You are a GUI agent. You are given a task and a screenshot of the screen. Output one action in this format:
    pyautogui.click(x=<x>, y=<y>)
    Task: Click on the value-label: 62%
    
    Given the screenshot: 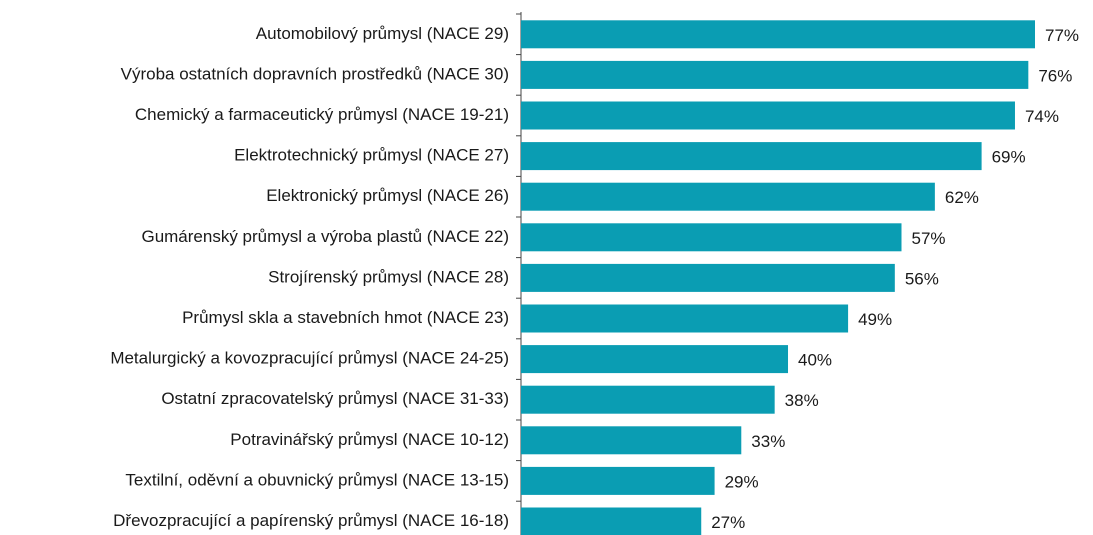 What is the action you would take?
    pyautogui.click(x=962, y=197)
    